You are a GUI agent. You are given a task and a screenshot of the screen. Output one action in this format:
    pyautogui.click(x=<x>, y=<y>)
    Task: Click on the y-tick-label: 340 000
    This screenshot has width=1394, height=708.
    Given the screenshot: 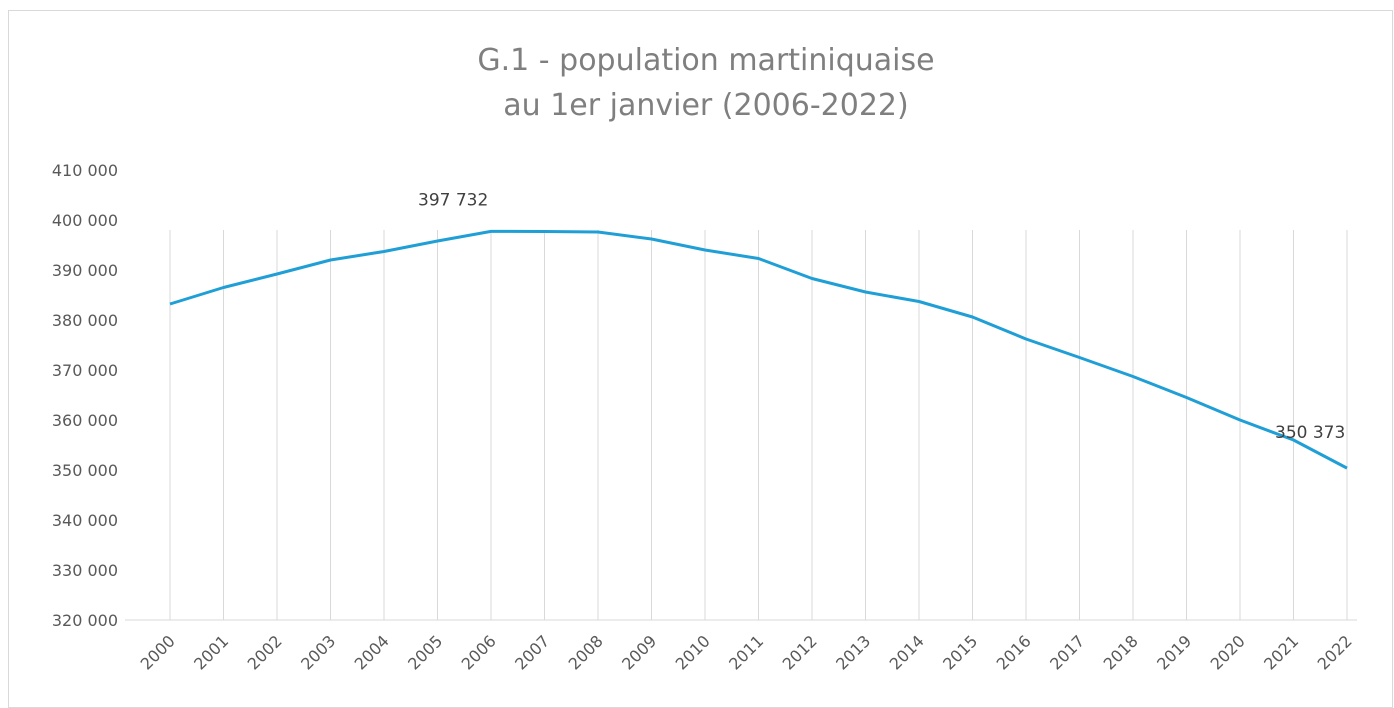 What is the action you would take?
    pyautogui.click(x=85, y=520)
    